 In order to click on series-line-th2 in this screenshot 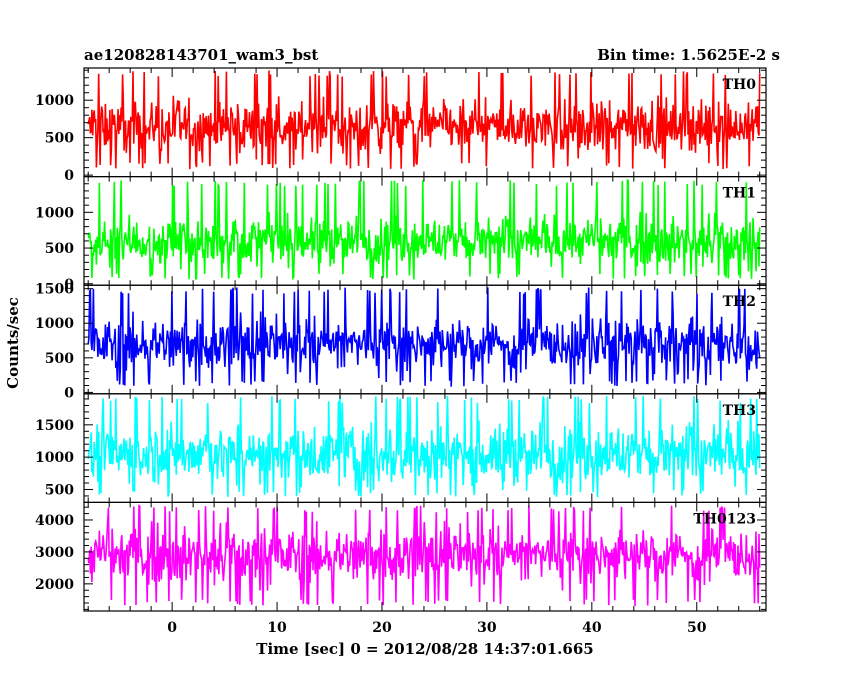, I will do `click(424, 337)`.